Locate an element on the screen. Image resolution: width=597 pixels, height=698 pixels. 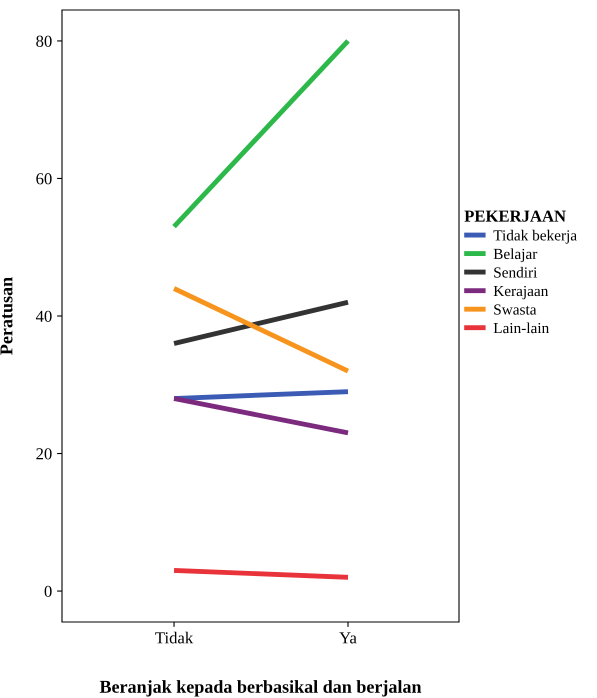
y-axis-title: Peratusan is located at coordinates (6, 316).